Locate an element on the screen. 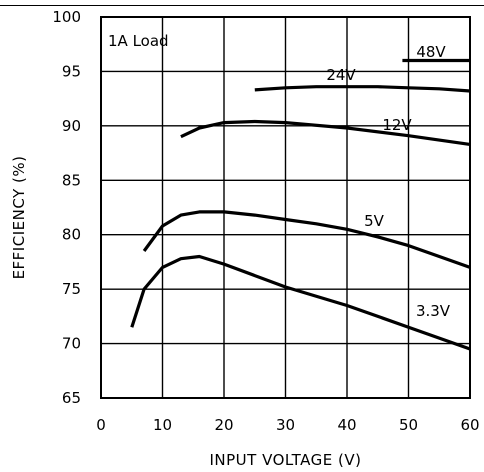  x-tick-label: 30 is located at coordinates (285, 425).